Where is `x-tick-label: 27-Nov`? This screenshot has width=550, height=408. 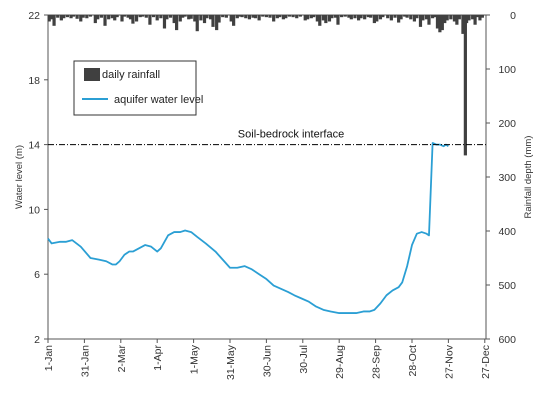
x-tick-label: 27-Nov is located at coordinates (449, 361).